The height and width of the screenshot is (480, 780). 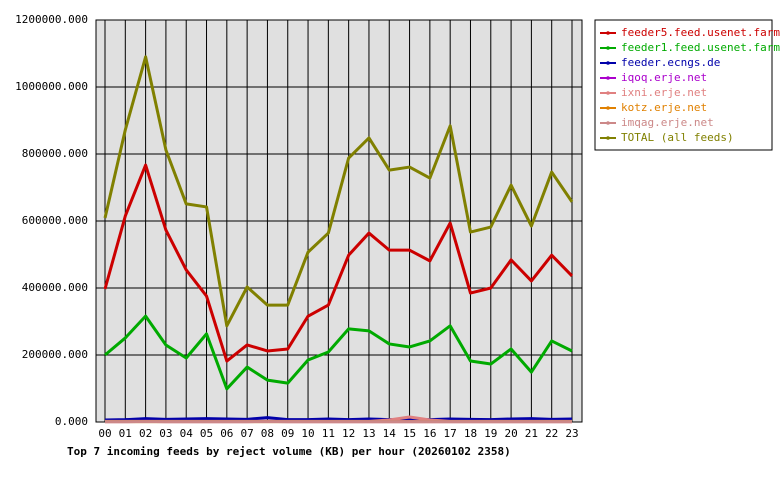 I want to click on x-tick-label: 16, so click(x=429, y=433).